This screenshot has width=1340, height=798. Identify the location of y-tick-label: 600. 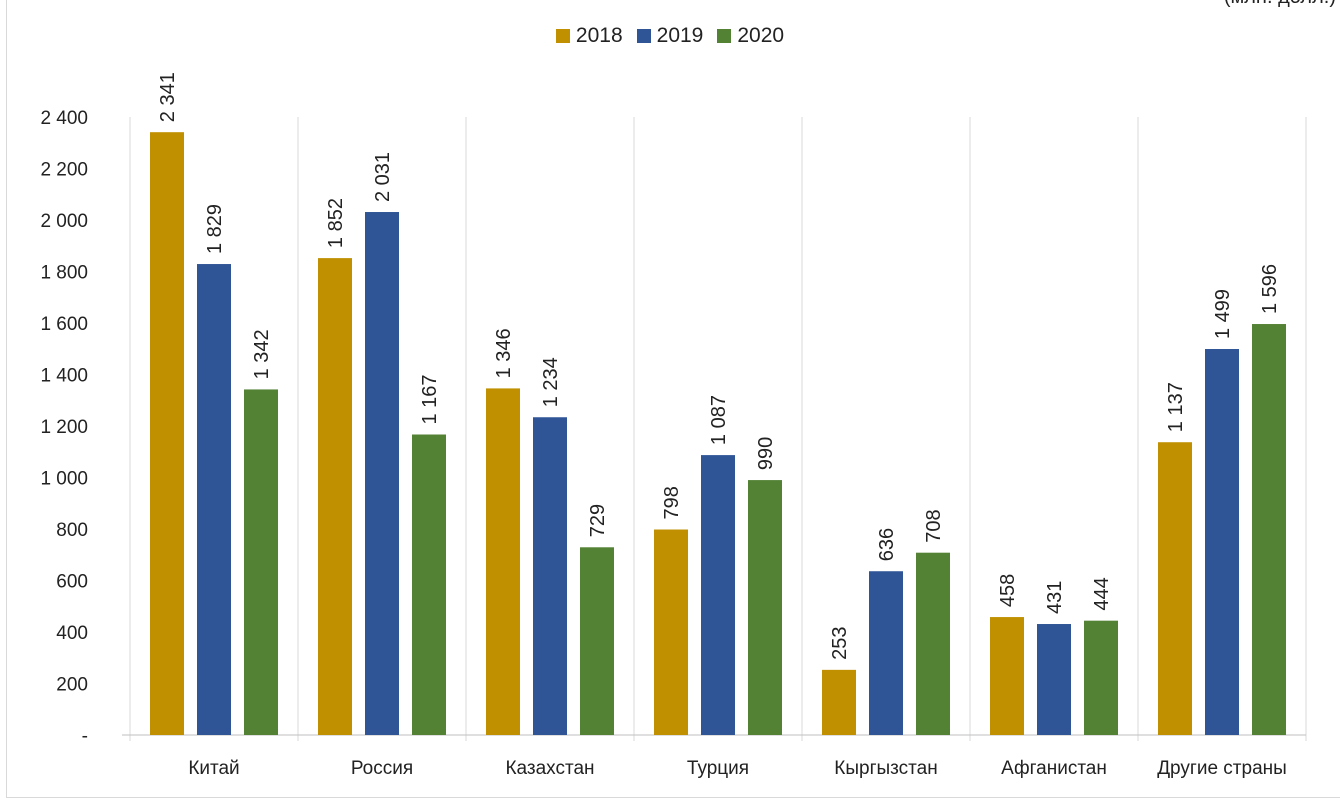
(72, 582).